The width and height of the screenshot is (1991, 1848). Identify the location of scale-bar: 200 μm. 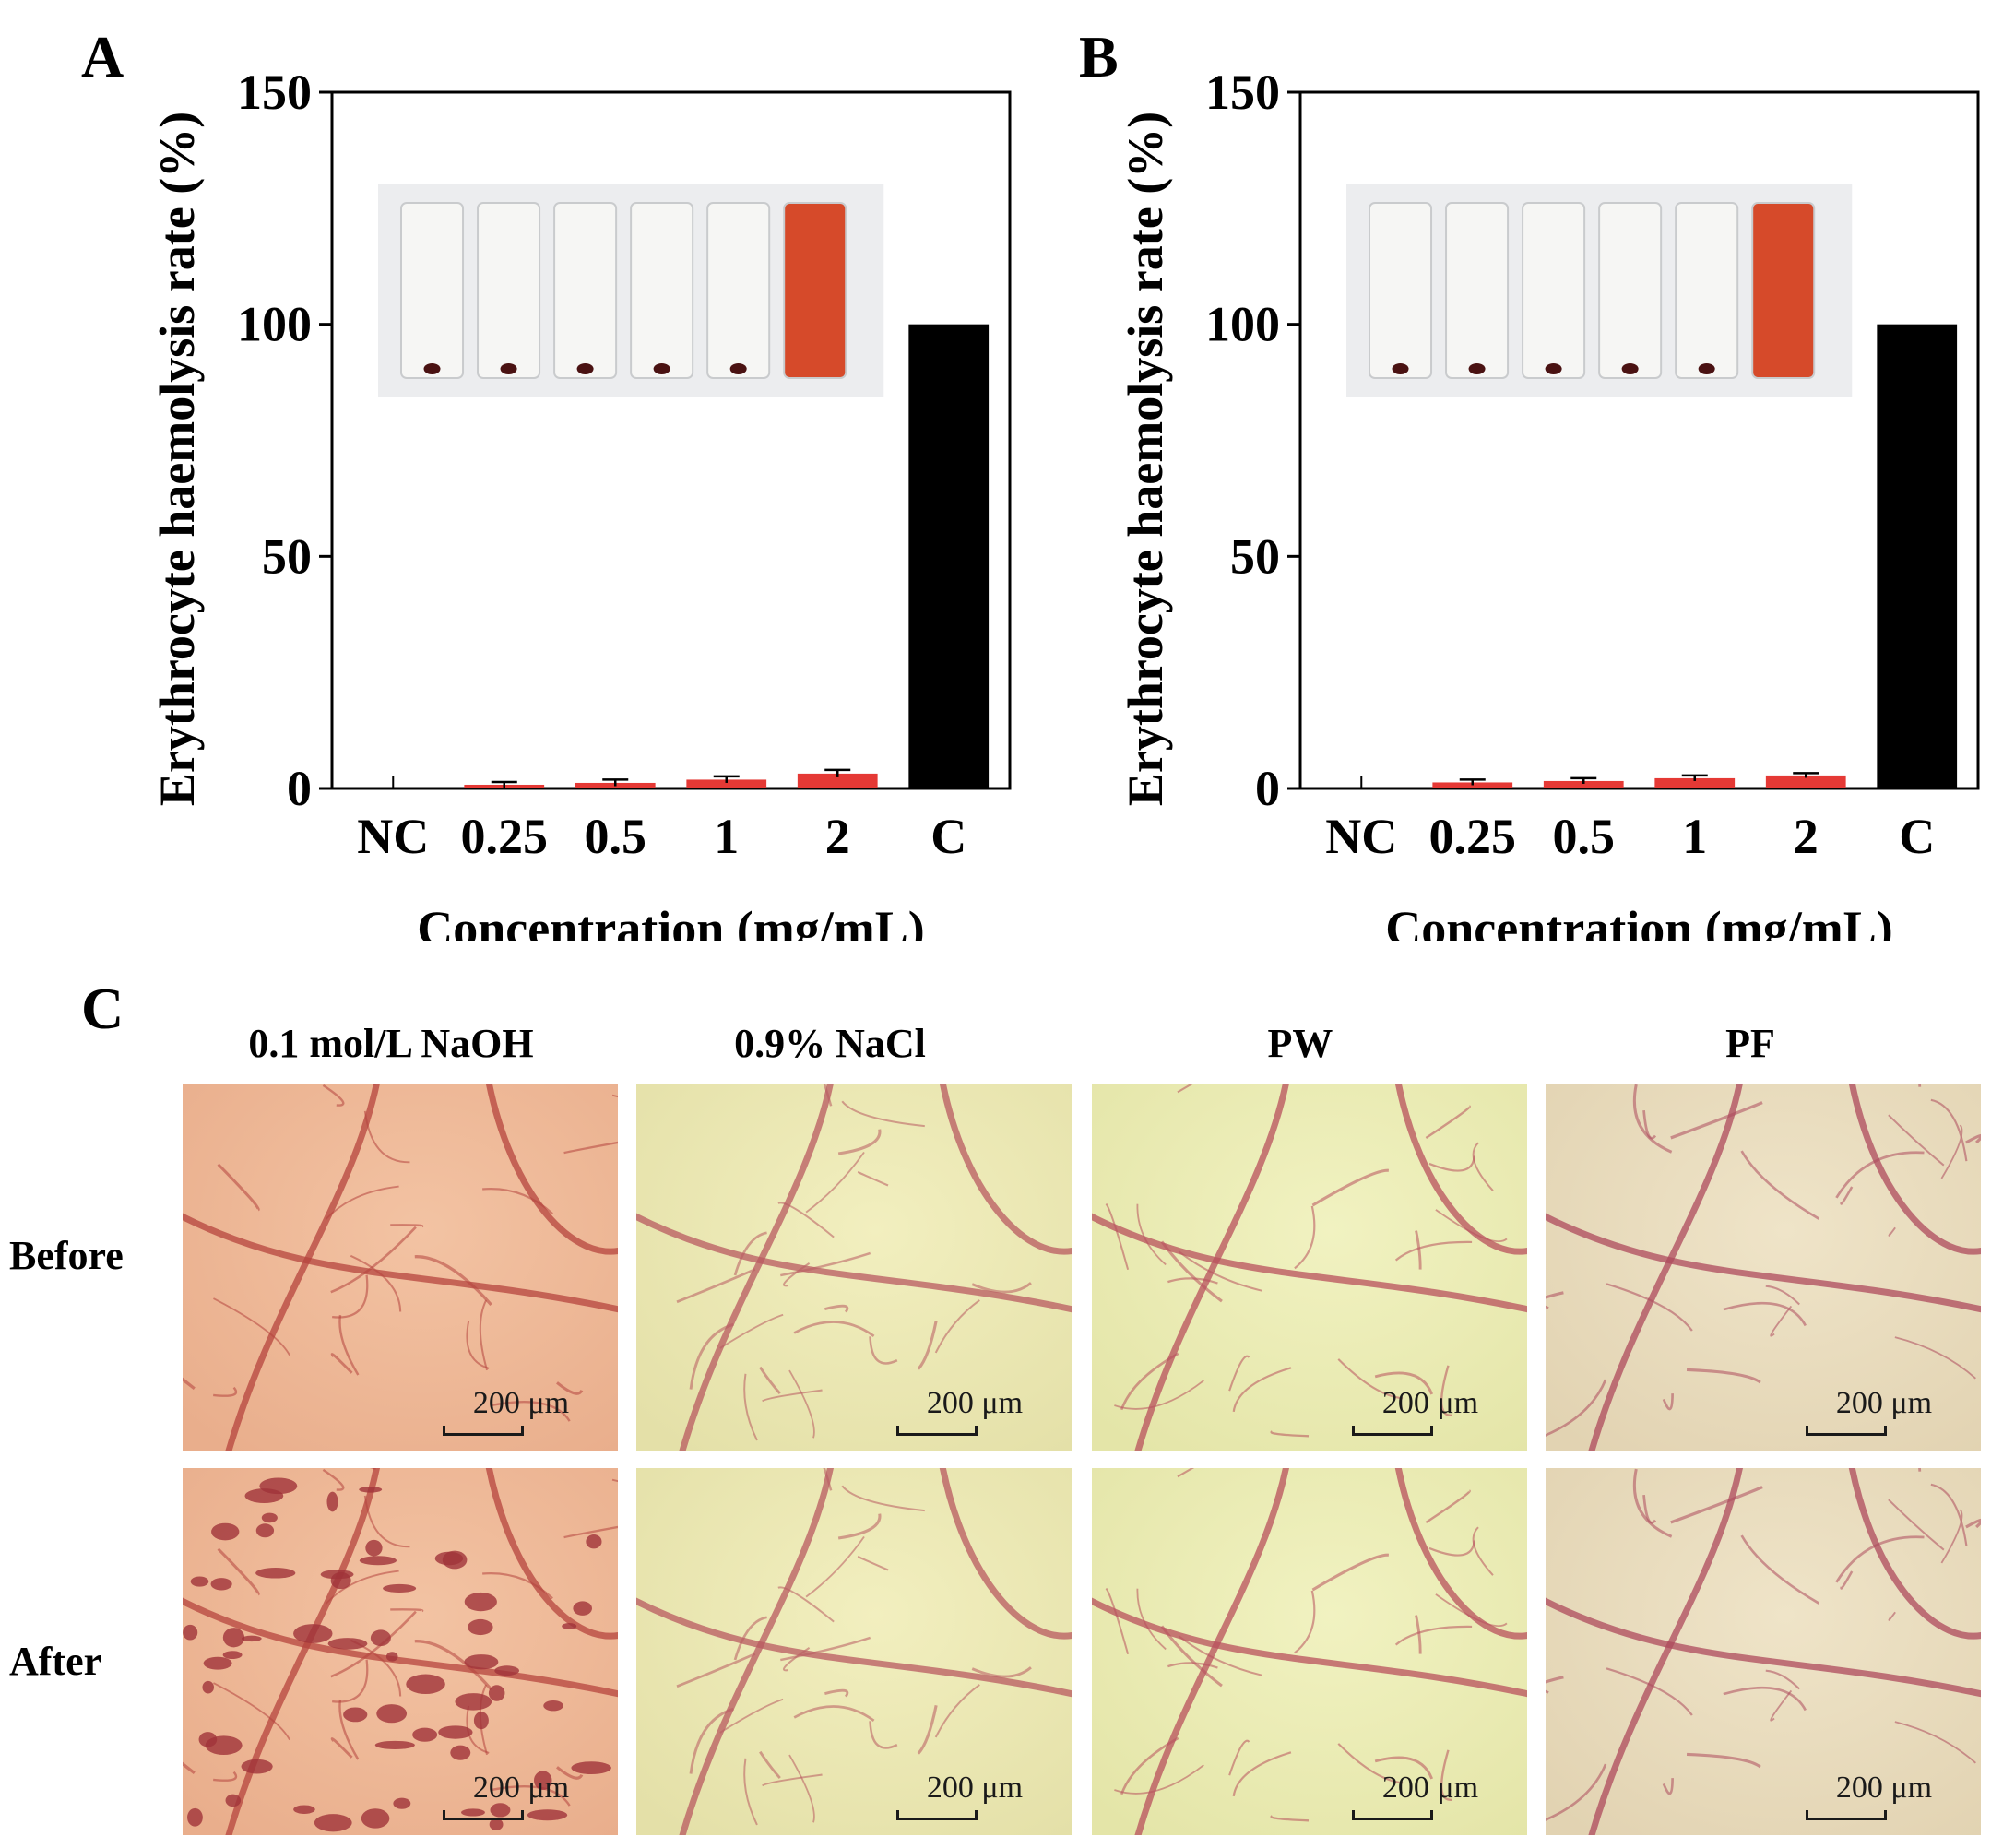
(975, 1414).